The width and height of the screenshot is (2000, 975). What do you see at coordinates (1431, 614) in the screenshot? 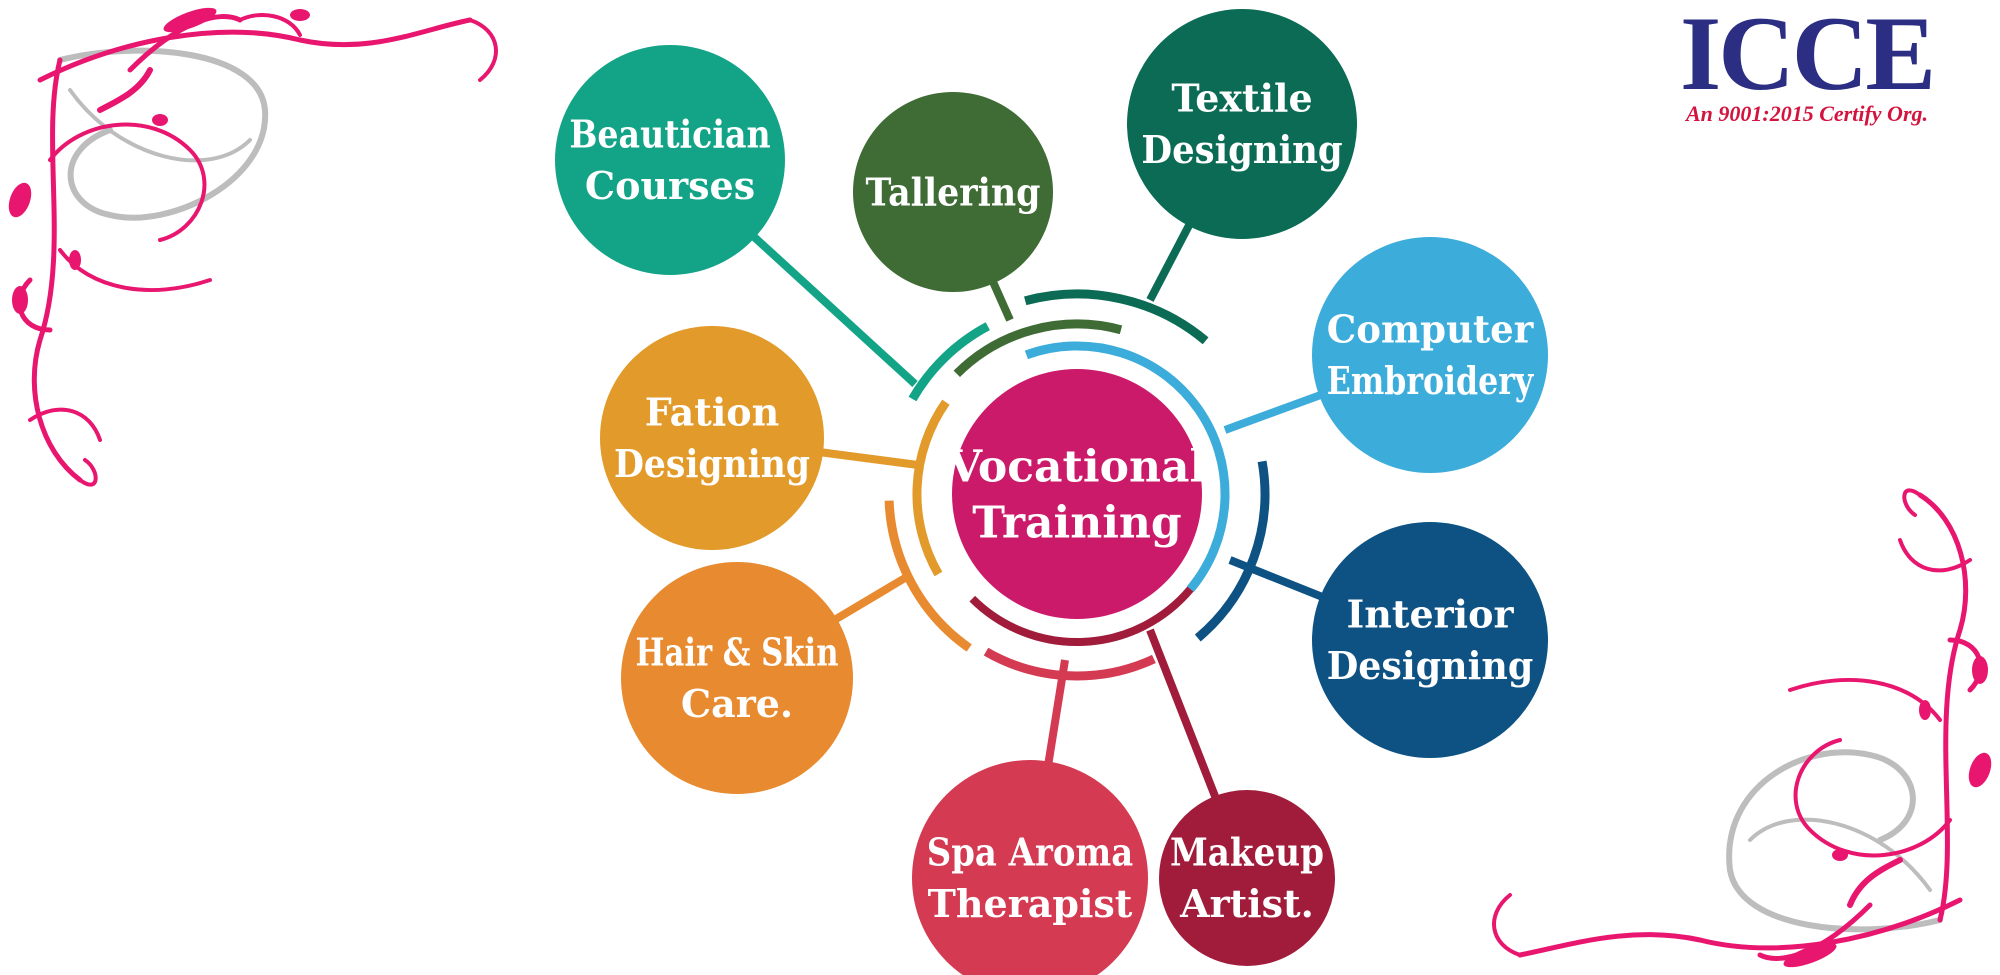
I see `node-label-interior-line-1: Interior` at bounding box center [1431, 614].